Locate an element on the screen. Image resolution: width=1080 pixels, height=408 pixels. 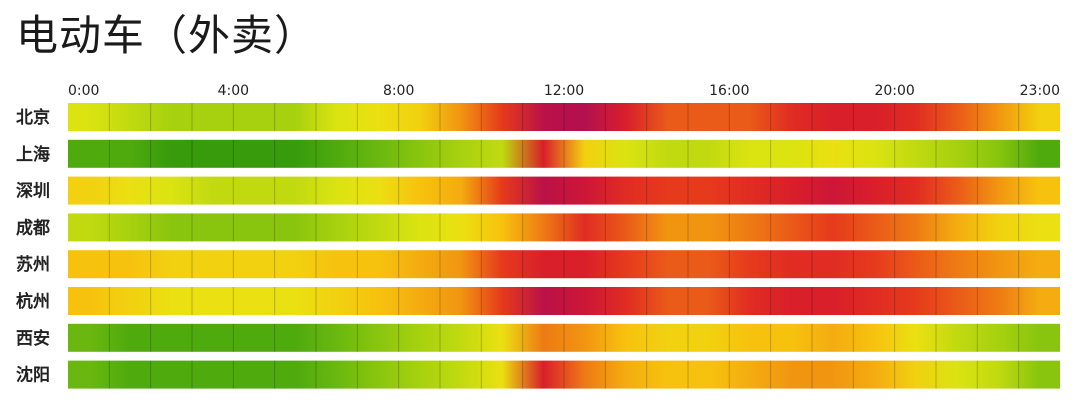
x-tick-label: 16:00 is located at coordinates (729, 91).